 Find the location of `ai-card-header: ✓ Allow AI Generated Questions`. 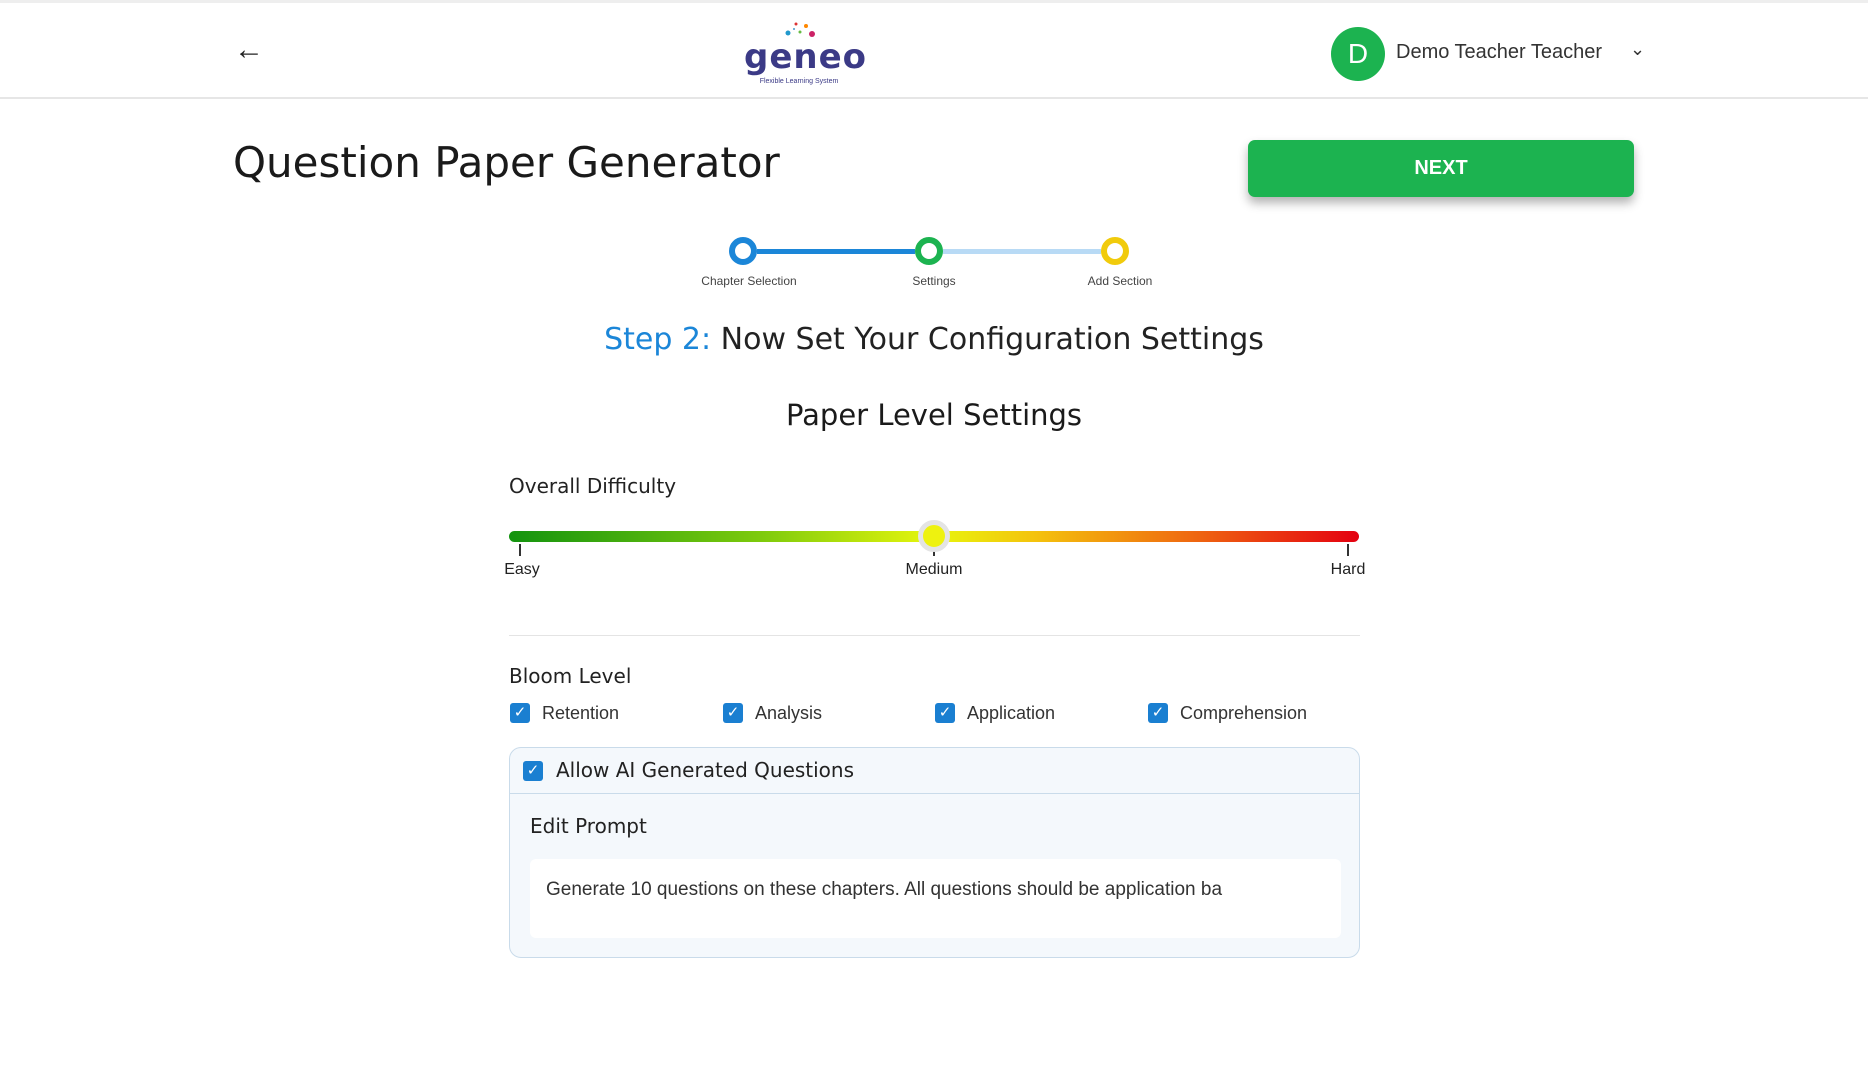

ai-card-header: ✓ Allow AI Generated Questions is located at coordinates (934, 771).